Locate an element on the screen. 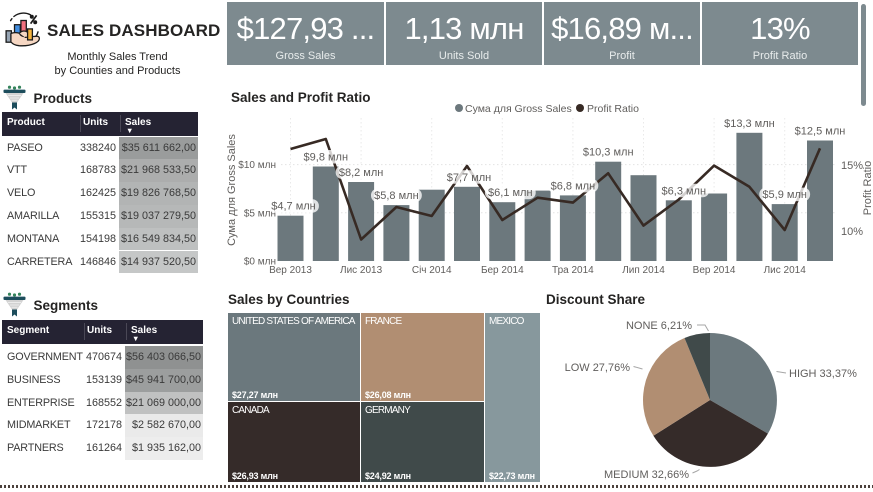  svg-text: $6,3 млн is located at coordinates (684, 191).